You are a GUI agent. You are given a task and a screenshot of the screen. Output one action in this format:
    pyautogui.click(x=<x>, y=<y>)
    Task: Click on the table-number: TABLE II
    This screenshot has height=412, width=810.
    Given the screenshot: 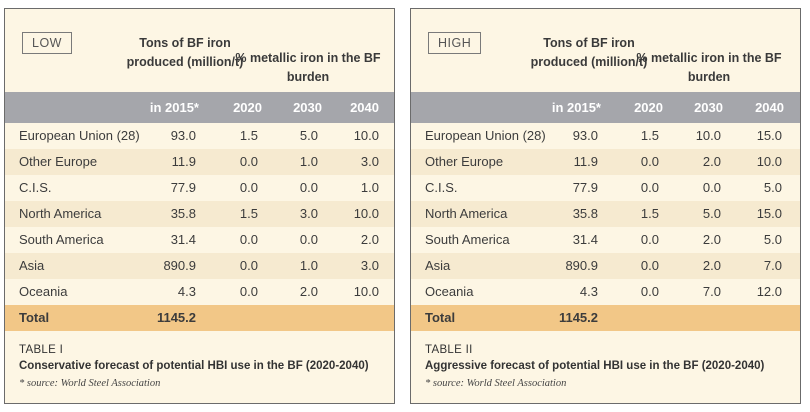 What is the action you would take?
    pyautogui.click(x=449, y=350)
    